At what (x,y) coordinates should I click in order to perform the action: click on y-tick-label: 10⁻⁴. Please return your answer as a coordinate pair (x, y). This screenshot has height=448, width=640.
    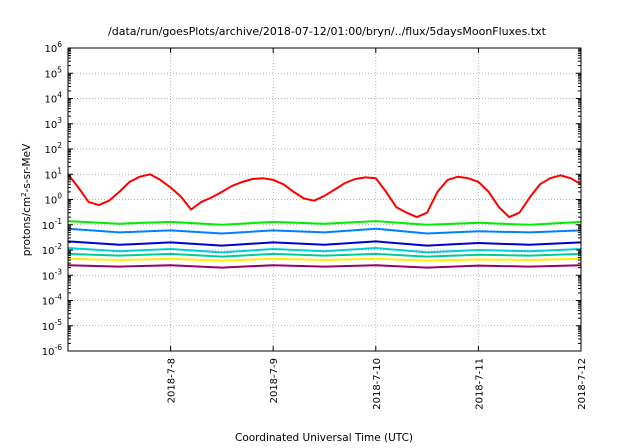
    Looking at the image, I should click on (52, 300).